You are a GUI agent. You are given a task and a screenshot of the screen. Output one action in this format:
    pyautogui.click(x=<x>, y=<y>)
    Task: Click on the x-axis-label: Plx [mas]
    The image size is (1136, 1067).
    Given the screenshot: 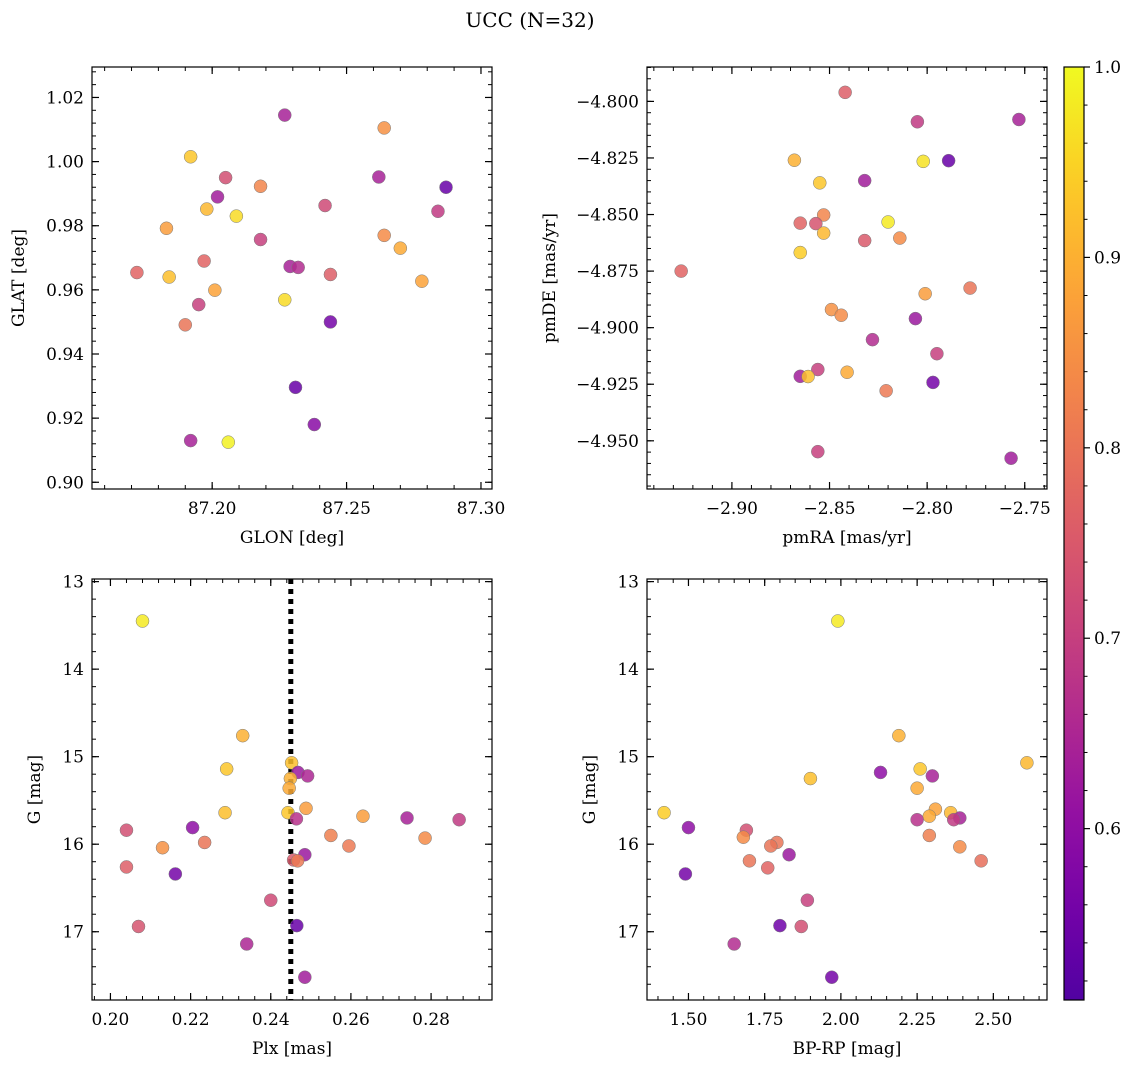 What is the action you would take?
    pyautogui.click(x=292, y=1049)
    